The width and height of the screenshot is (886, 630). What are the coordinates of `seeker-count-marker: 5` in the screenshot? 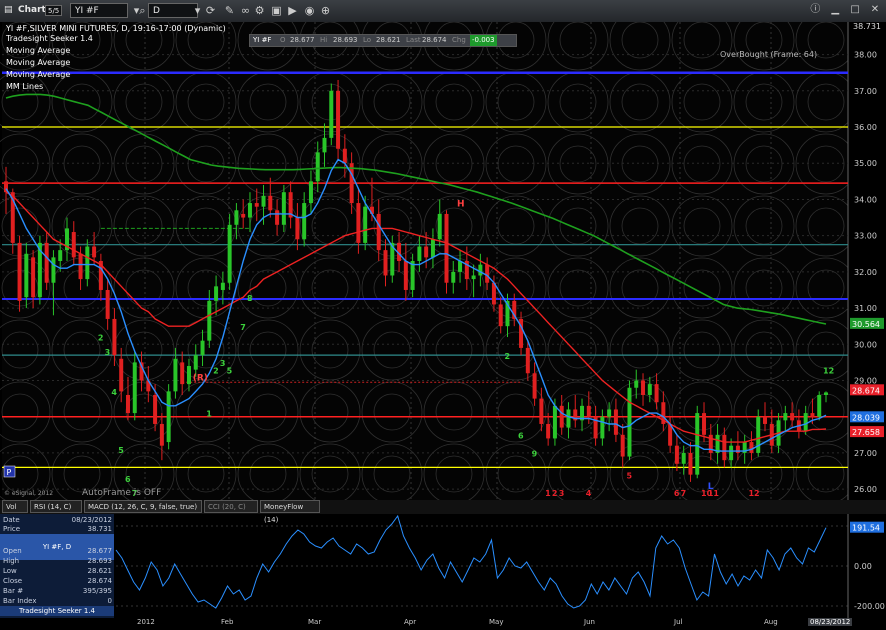 It's located at (121, 450).